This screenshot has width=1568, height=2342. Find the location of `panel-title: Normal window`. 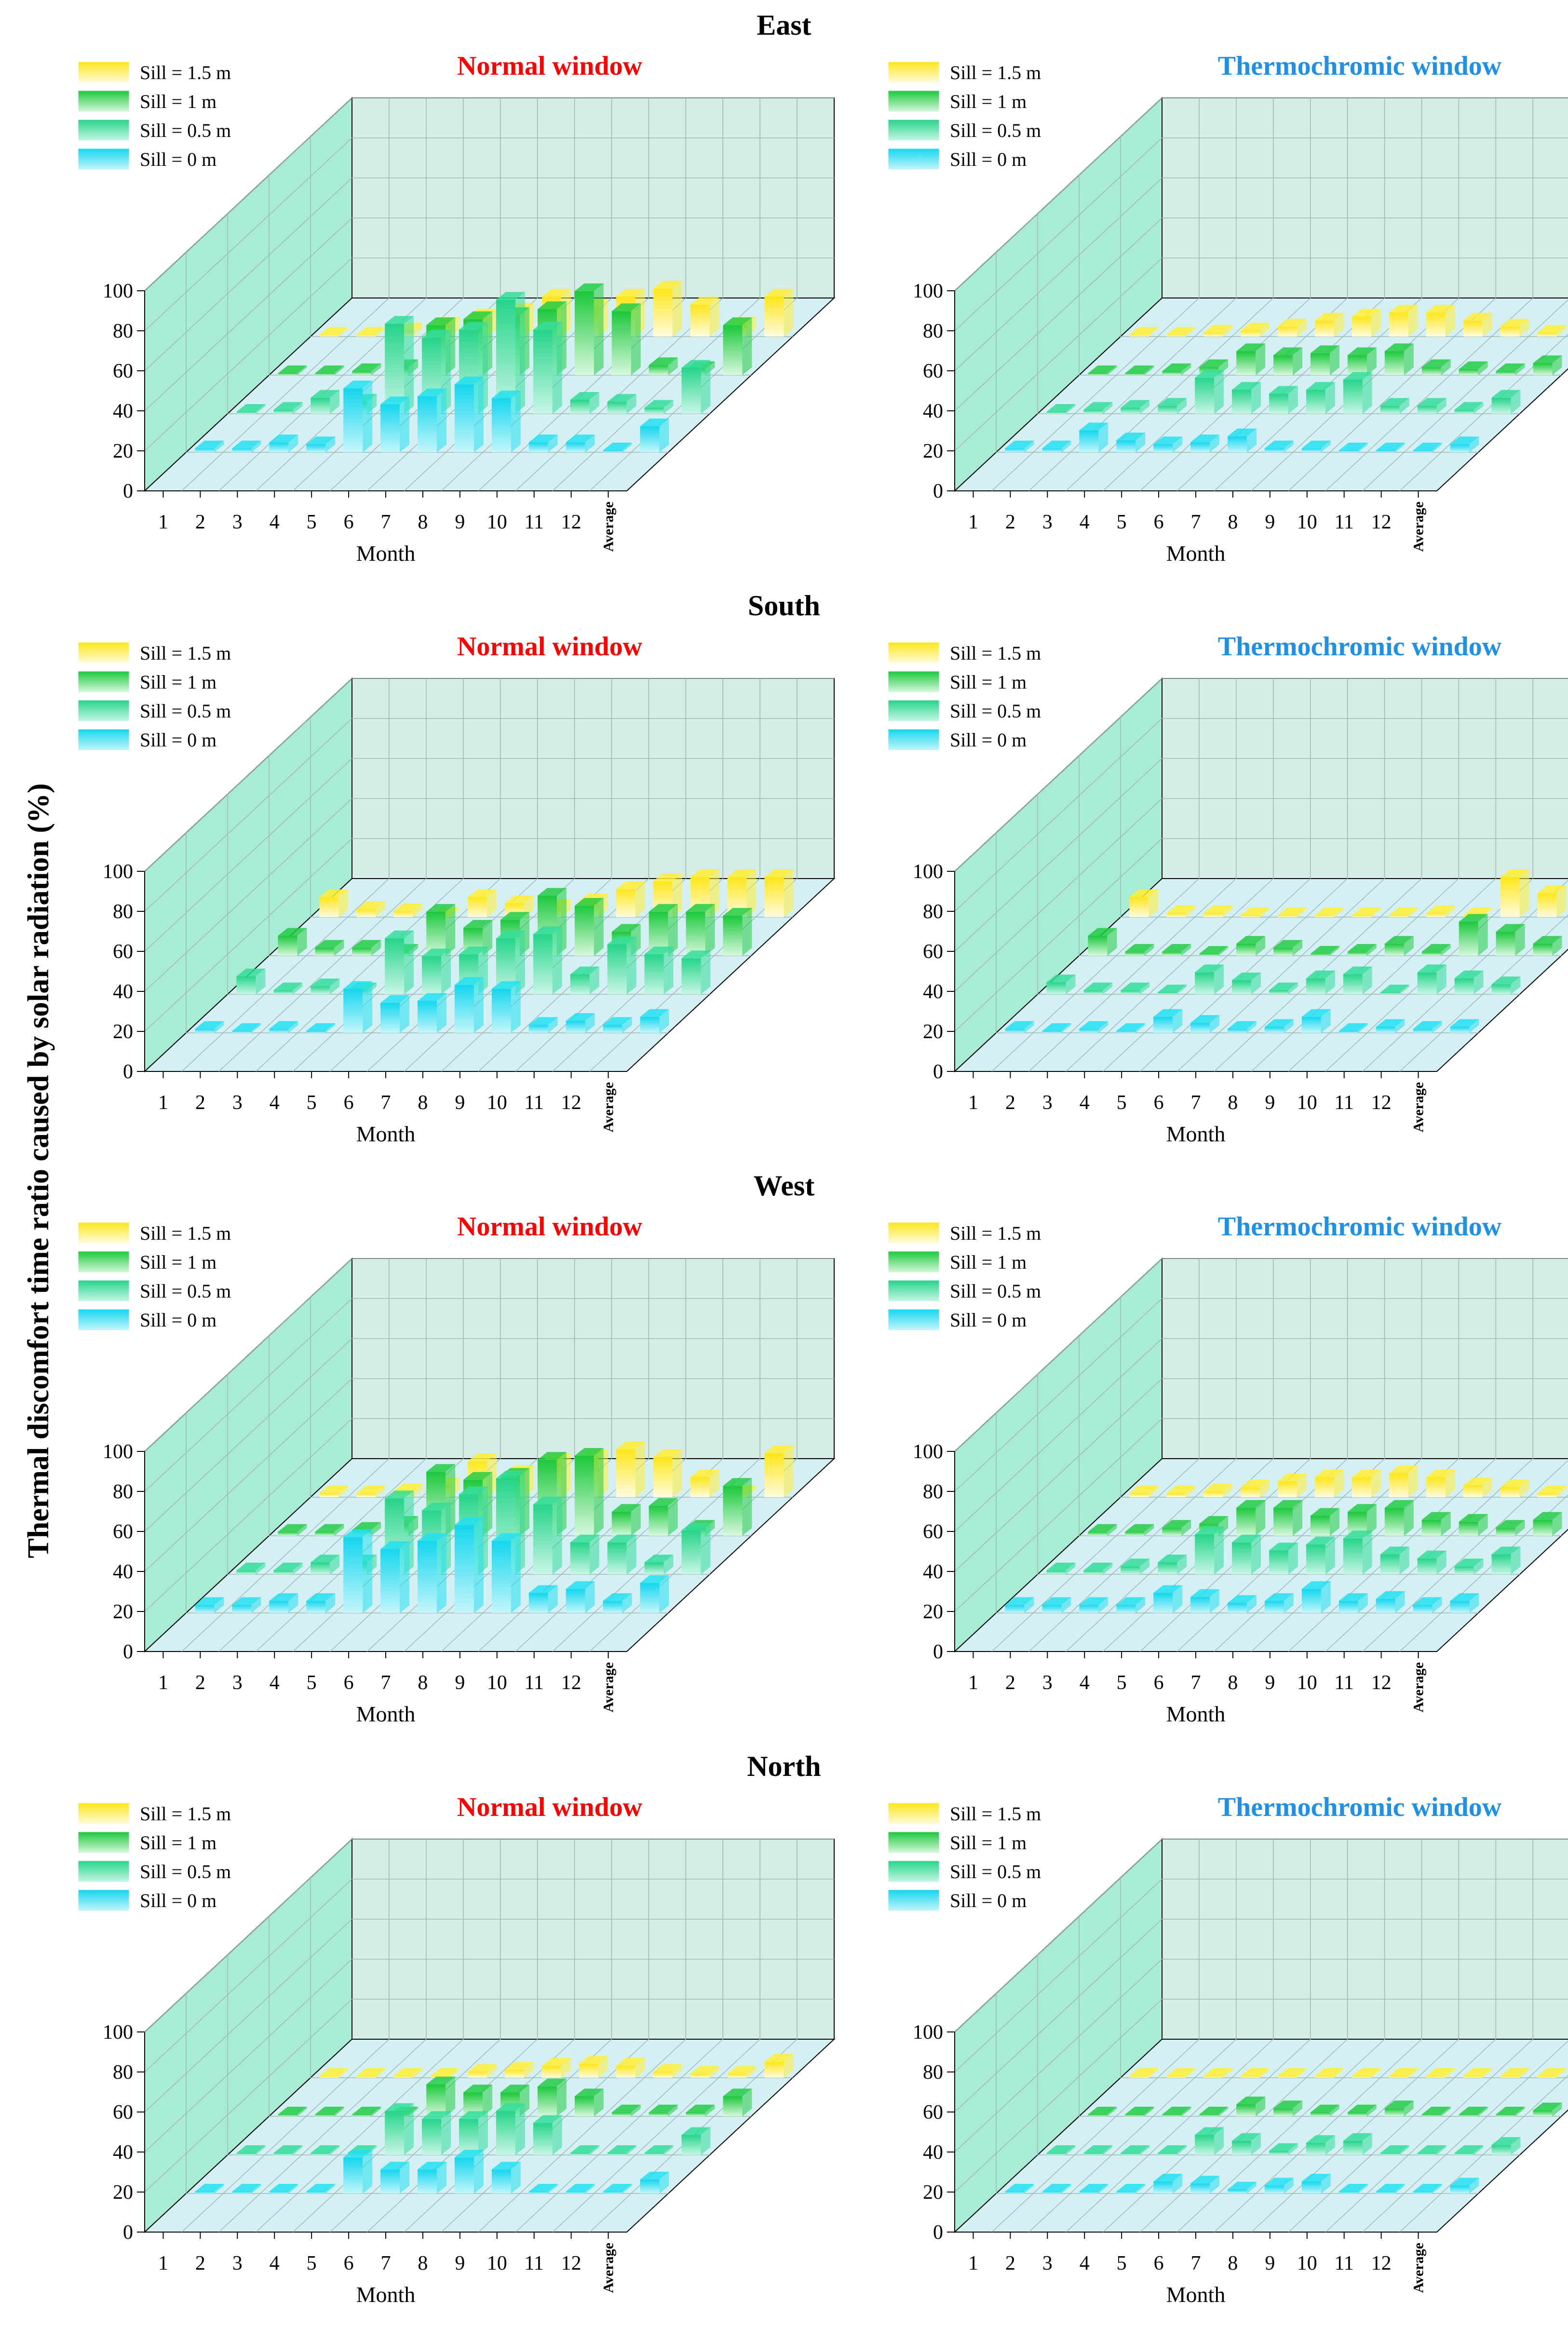

panel-title: Normal window is located at coordinates (550, 647).